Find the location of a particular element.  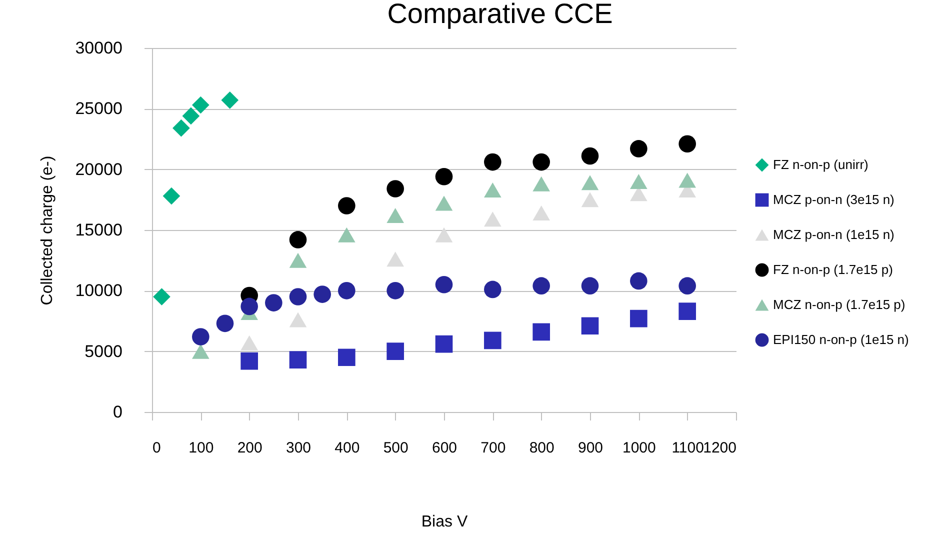

legend-label: EPI150 n-on-p (1e15 n) is located at coordinates (841, 339).